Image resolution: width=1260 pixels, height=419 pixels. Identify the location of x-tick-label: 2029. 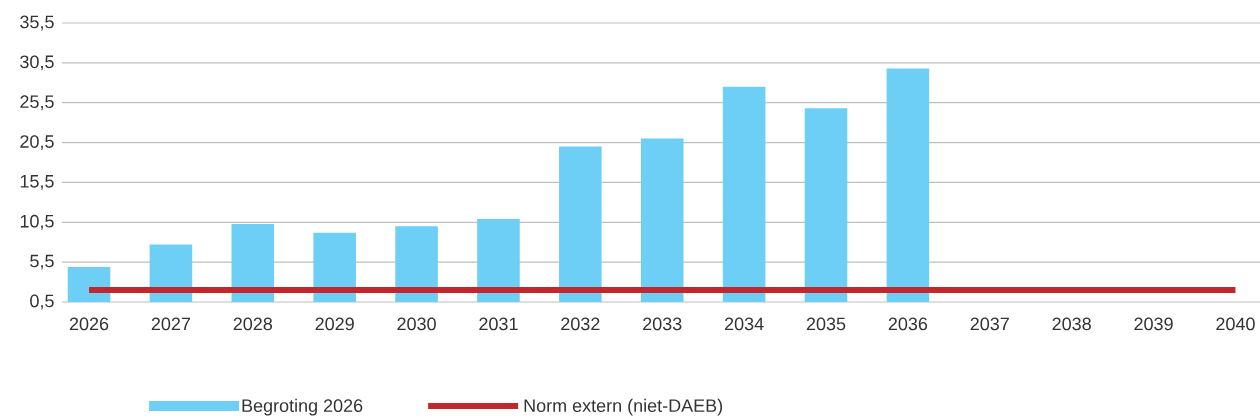
(334, 324).